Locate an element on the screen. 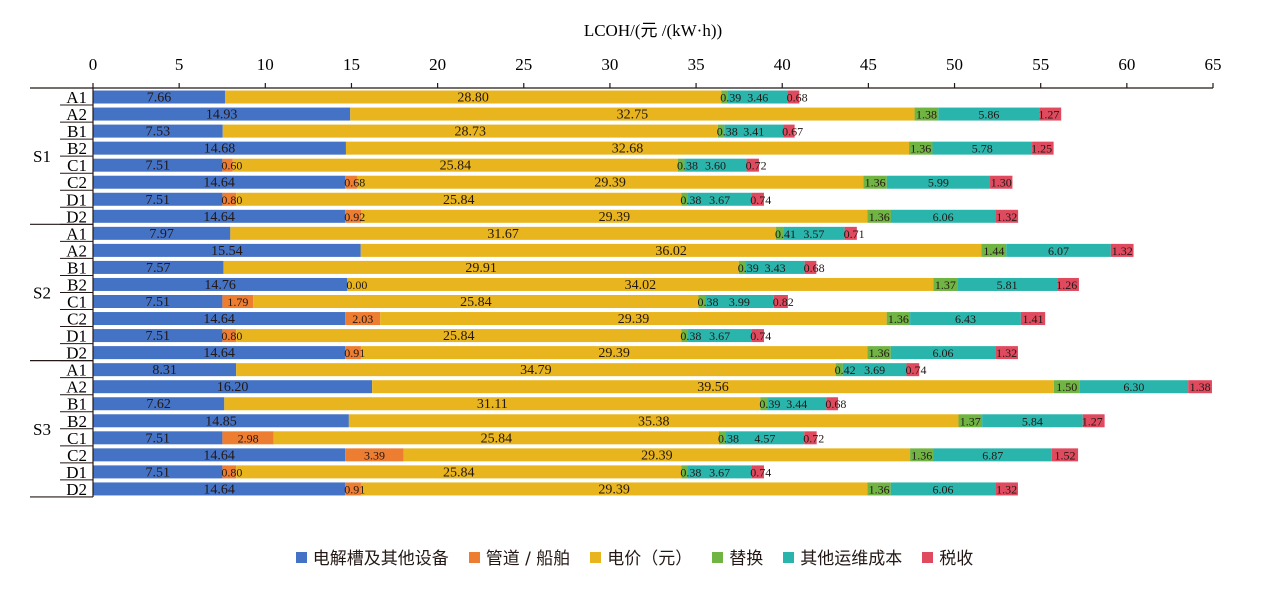  data-label: 16.20 is located at coordinates (233, 387).